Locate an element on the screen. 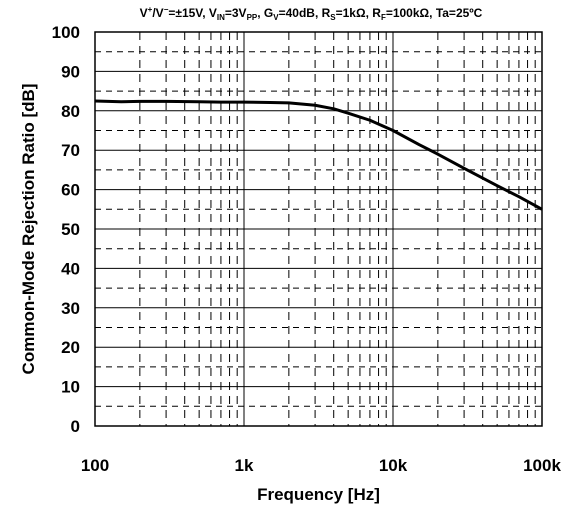 The height and width of the screenshot is (508, 571). y-tick-label: 70 is located at coordinates (70, 150).